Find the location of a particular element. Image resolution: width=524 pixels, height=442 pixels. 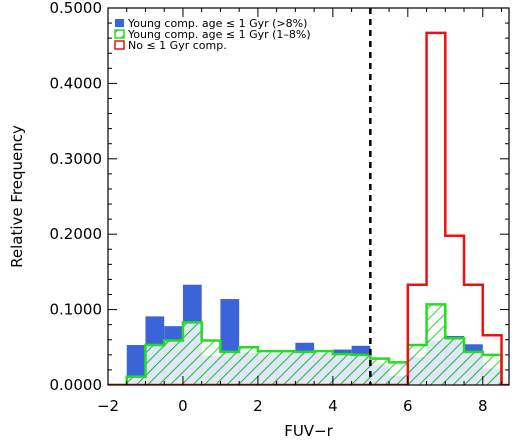

x-tick-label: 6 is located at coordinates (408, 406).